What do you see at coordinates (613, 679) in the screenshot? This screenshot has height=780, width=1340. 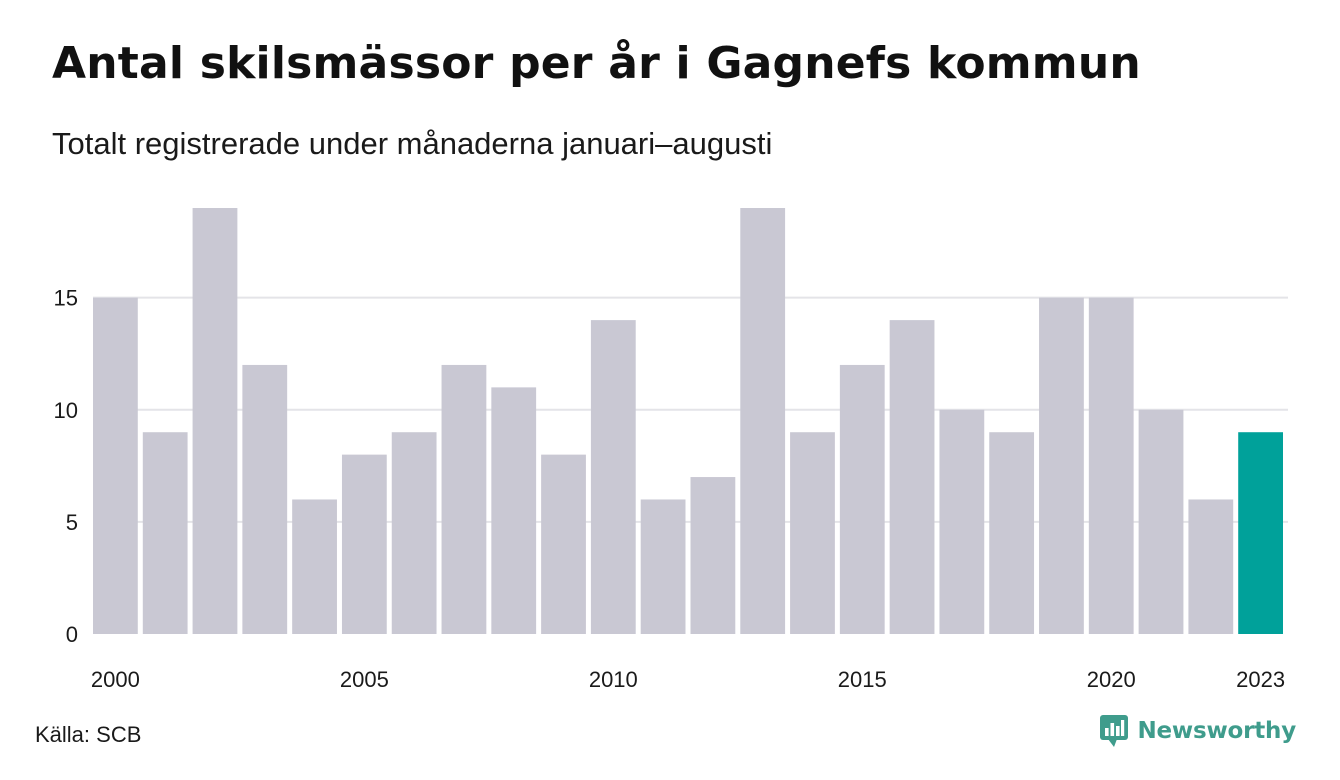 I see `x-tick-label: 2010` at bounding box center [613, 679].